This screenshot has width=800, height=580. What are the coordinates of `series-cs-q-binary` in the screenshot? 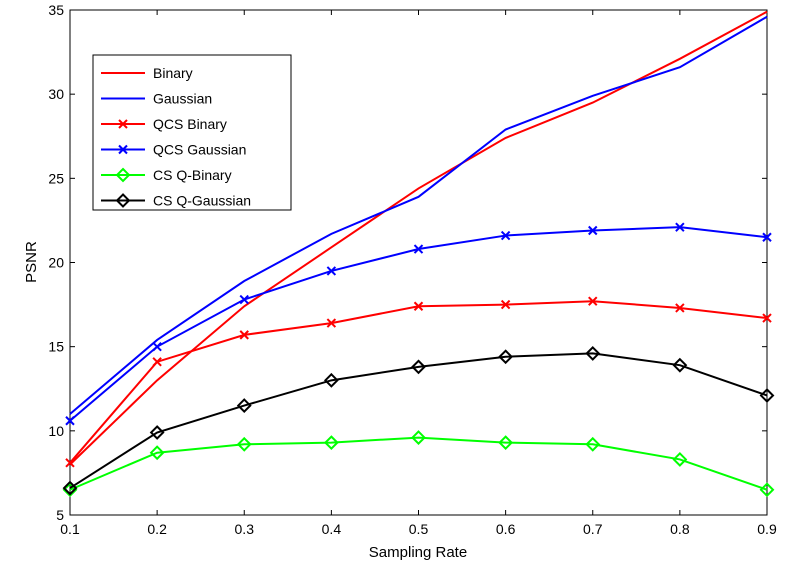 It's located at (418, 464).